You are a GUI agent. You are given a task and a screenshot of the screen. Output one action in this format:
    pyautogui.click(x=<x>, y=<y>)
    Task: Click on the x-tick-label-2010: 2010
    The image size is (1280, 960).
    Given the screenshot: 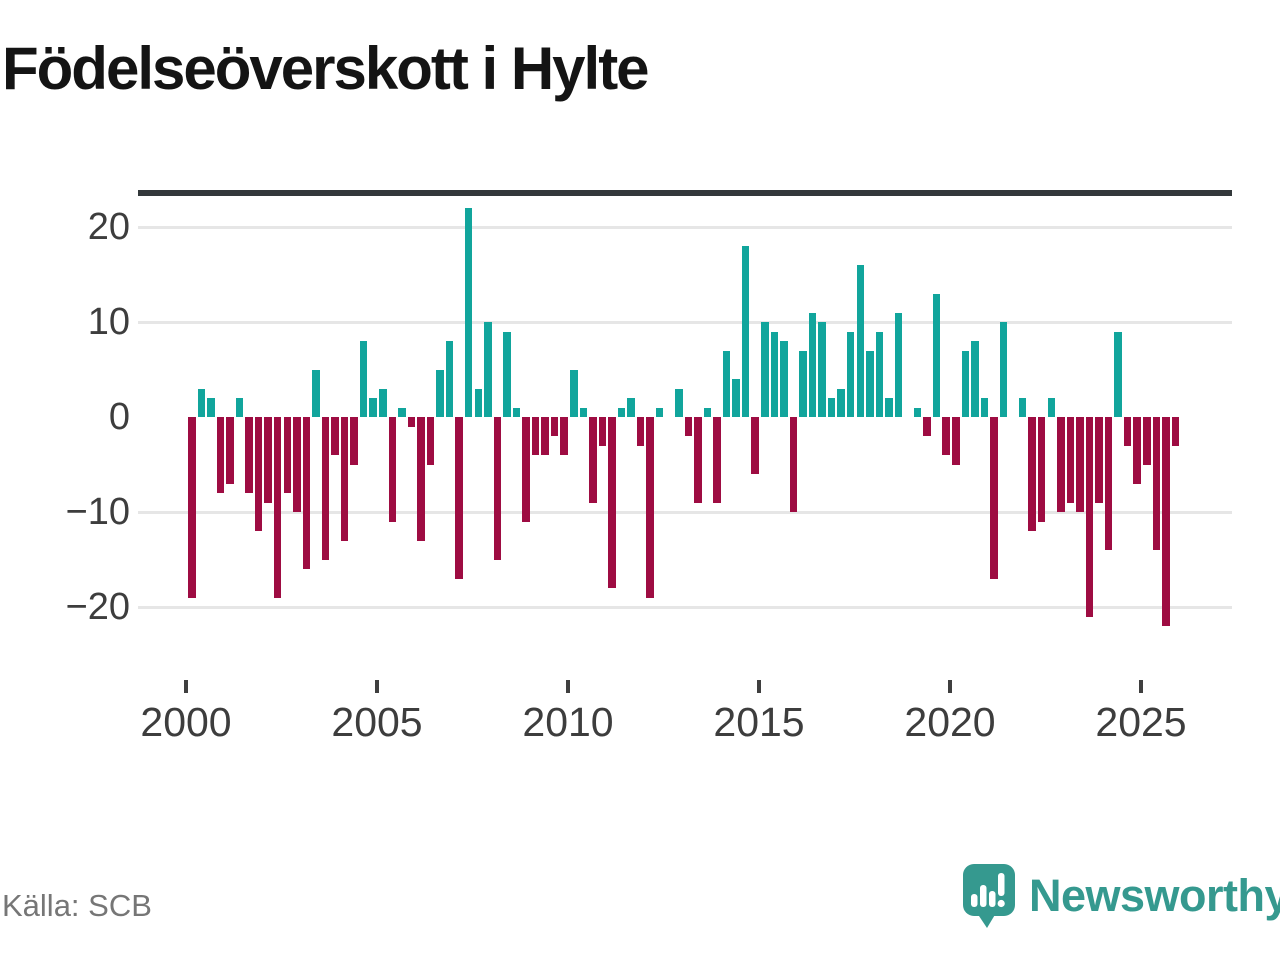 What is the action you would take?
    pyautogui.click(x=568, y=722)
    